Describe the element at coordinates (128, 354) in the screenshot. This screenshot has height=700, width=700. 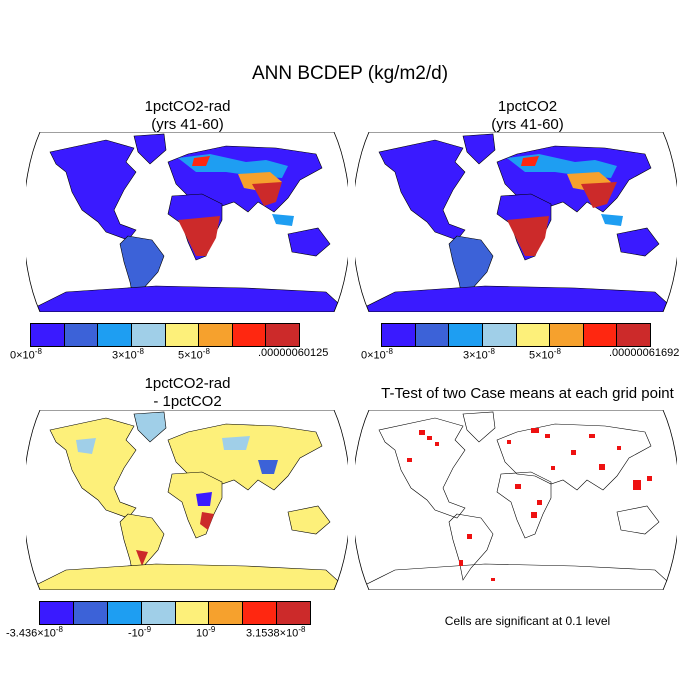
I see `colorbar-1-label: 3×10⁻⁸` at that location.